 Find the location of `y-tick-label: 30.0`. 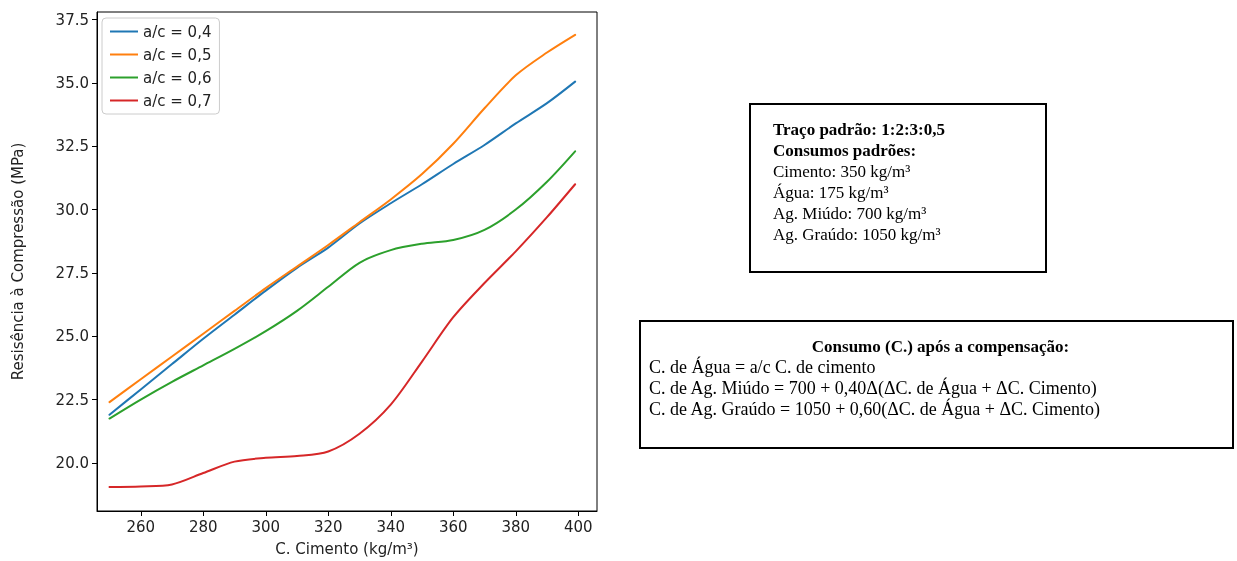

y-tick-label: 30.0 is located at coordinates (72, 209).